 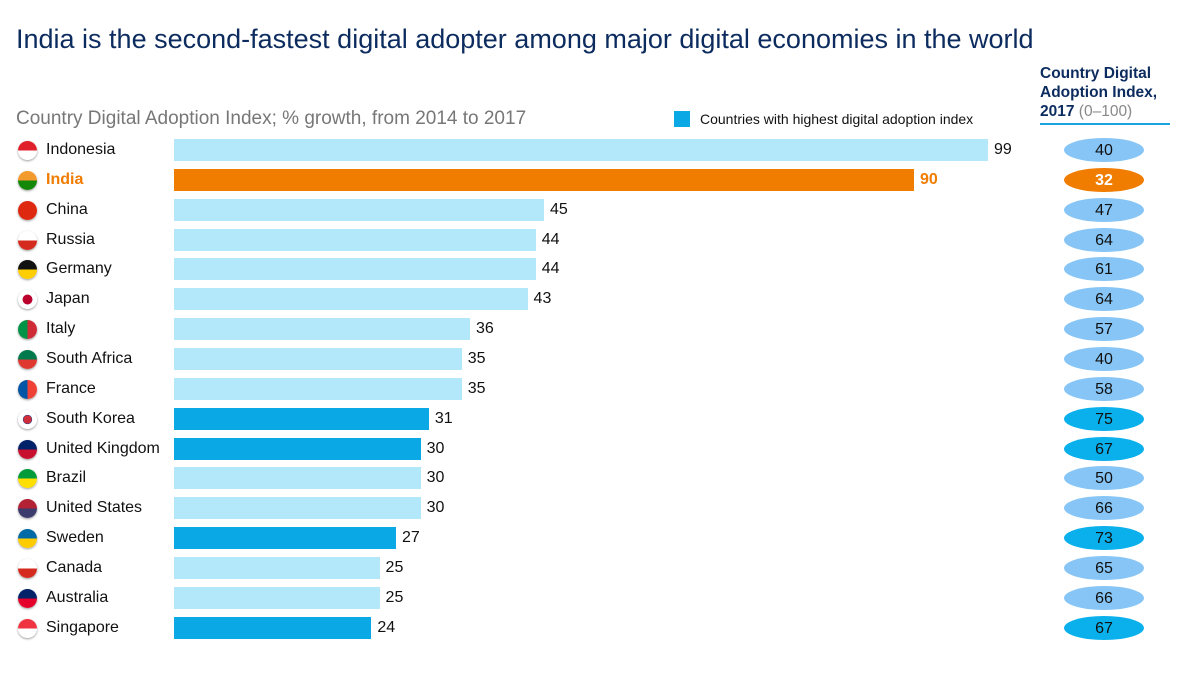 I want to click on index-pill: 75, so click(x=1104, y=418).